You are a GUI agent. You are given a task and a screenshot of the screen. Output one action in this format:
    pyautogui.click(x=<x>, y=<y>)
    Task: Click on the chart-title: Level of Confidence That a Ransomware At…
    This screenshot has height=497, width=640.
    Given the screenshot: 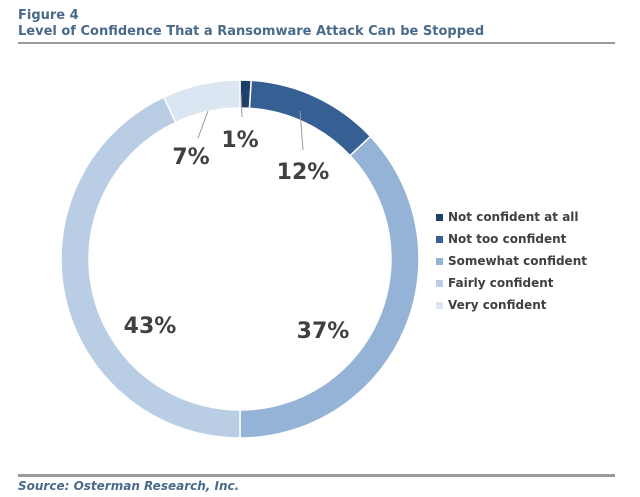 What is the action you would take?
    pyautogui.click(x=251, y=31)
    